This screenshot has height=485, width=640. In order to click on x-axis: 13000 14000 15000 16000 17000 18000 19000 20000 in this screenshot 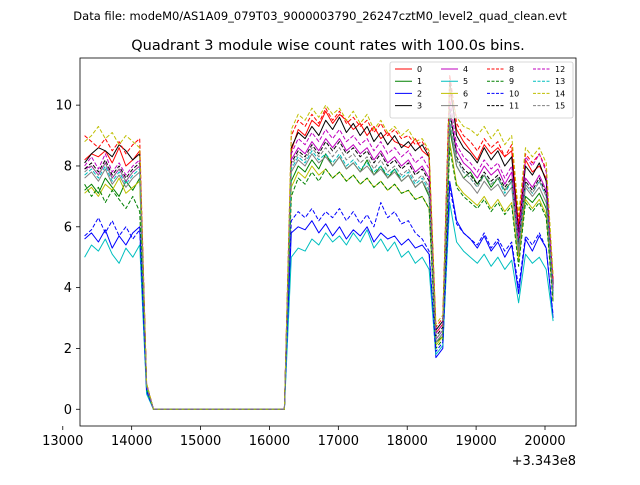, I will do `click(304, 437)`.